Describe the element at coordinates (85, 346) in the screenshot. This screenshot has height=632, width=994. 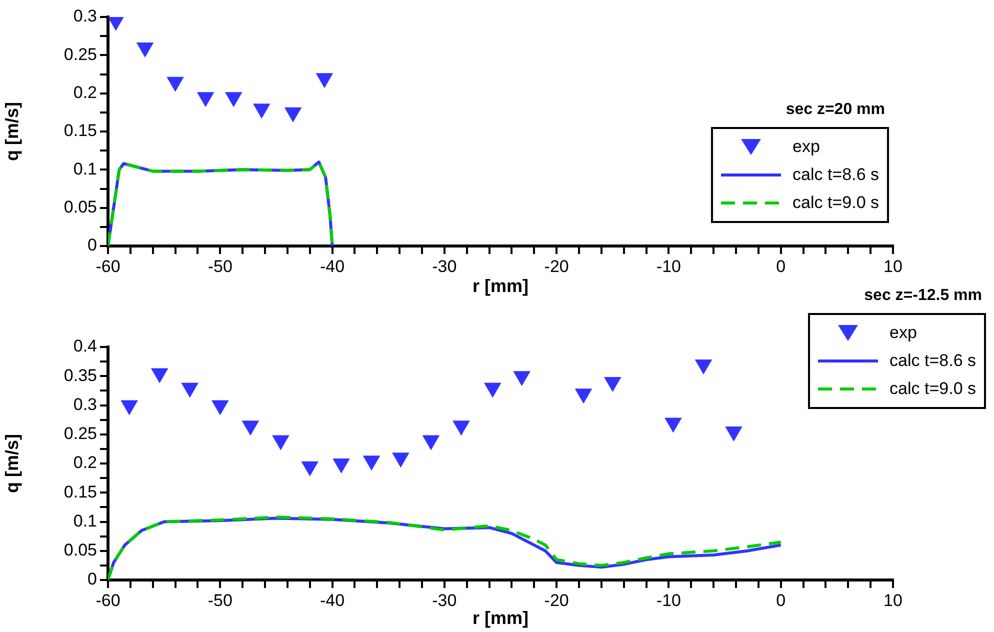
I see `y-tick-label: 0.4` at that location.